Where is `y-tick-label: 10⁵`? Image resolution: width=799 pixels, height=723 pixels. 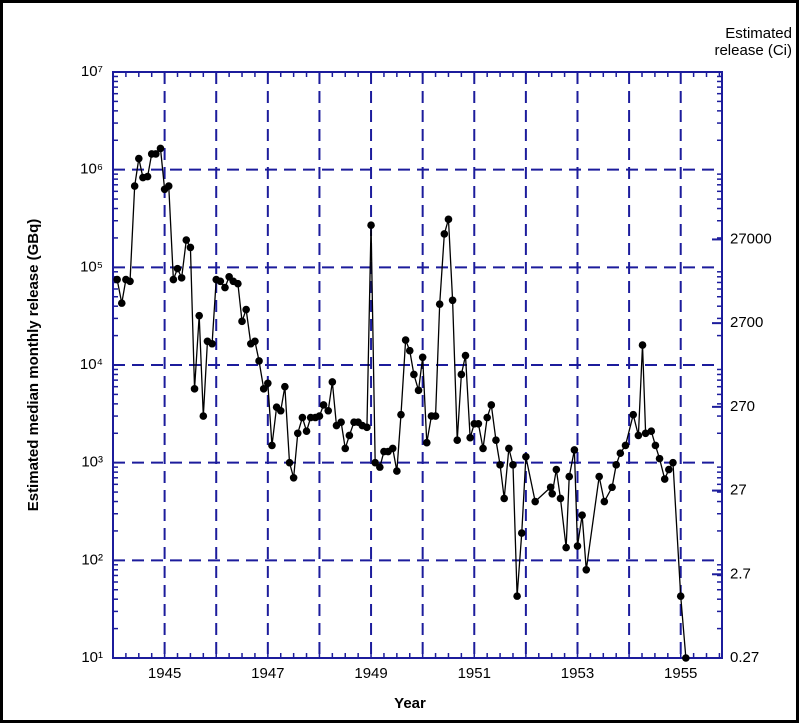 y-tick-label: 10⁵ is located at coordinates (91, 266).